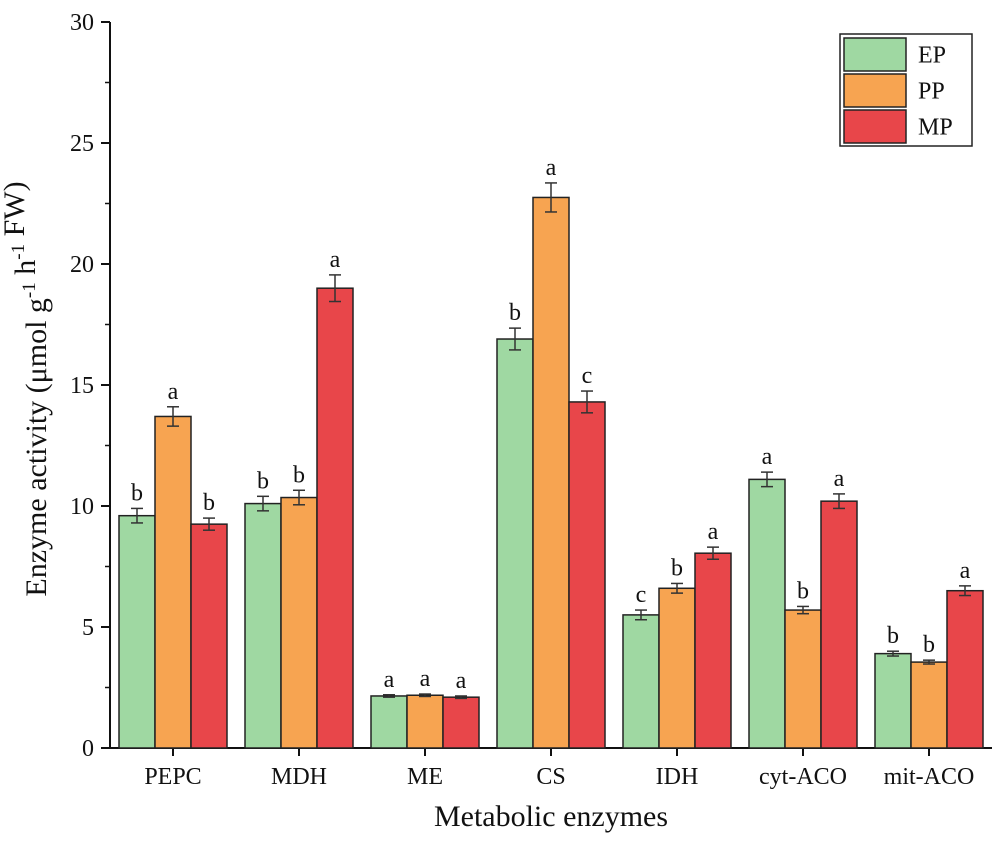  Describe the element at coordinates (82, 386) in the screenshot. I see `y-tick-label: 15` at that location.